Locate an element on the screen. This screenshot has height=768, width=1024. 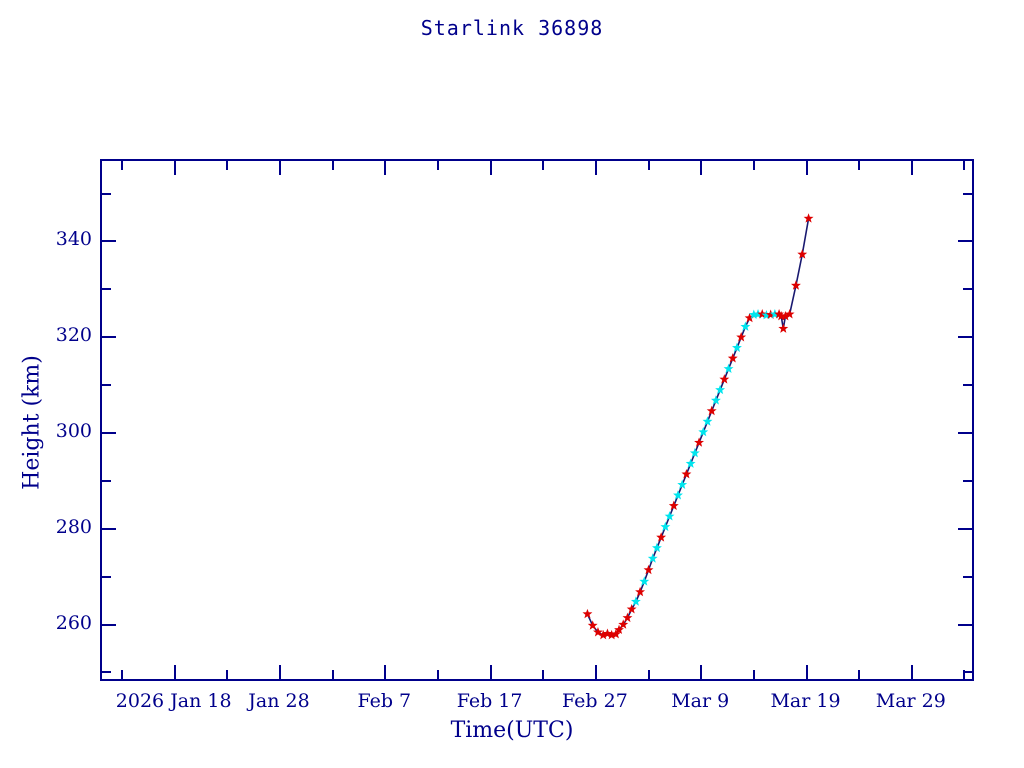
plot-canvas is located at coordinates (698, 426).